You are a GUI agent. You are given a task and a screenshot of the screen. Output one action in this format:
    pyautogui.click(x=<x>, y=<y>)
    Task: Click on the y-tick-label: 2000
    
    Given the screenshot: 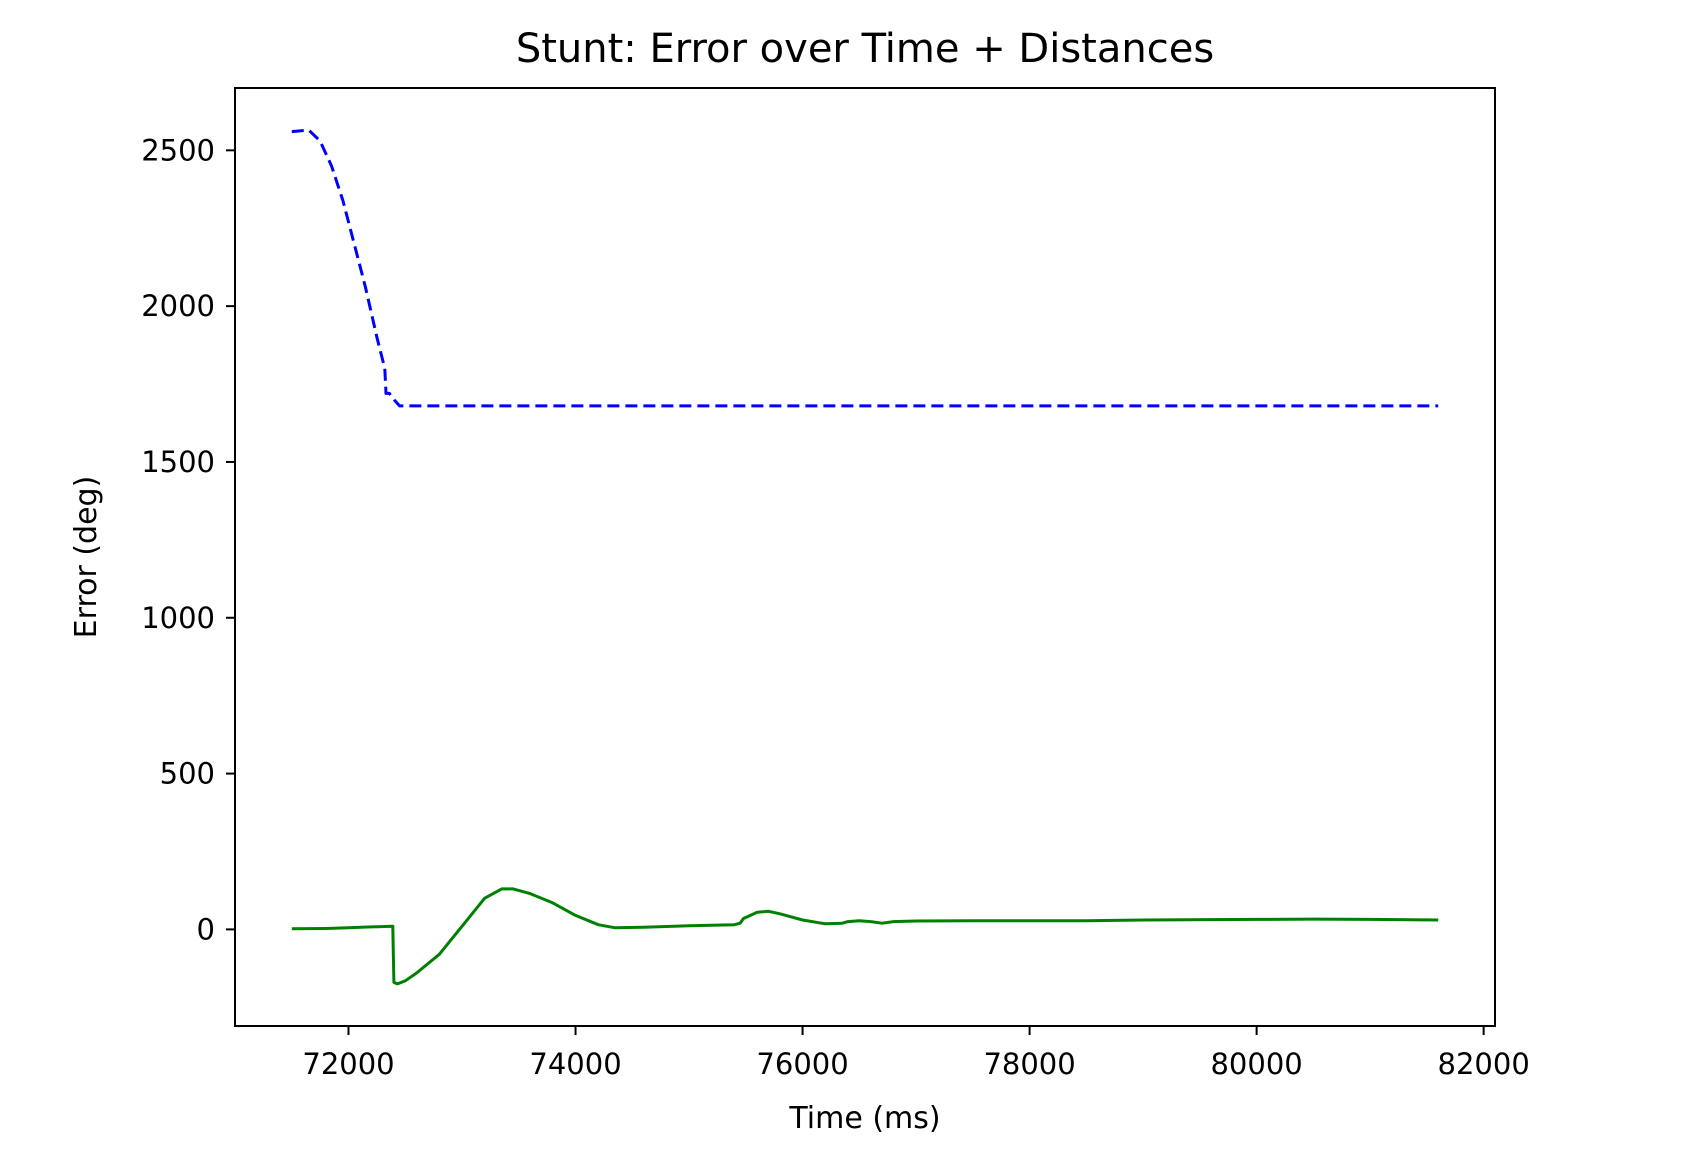 What is the action you would take?
    pyautogui.click(x=178, y=306)
    